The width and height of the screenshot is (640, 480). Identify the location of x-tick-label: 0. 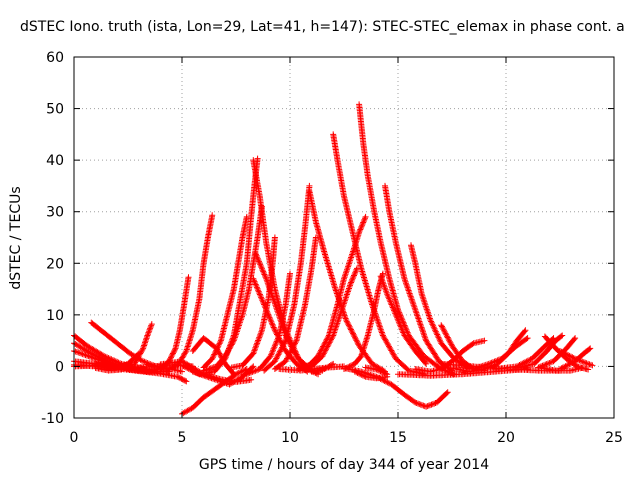
(74, 438).